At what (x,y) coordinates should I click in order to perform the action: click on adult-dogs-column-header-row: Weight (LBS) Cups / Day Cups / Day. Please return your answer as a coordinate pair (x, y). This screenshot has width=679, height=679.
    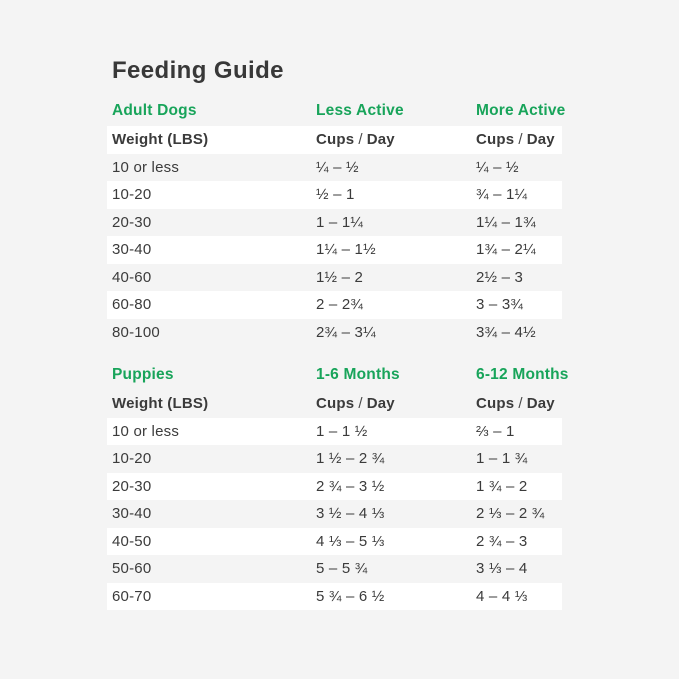
    Looking at the image, I should click on (334, 140).